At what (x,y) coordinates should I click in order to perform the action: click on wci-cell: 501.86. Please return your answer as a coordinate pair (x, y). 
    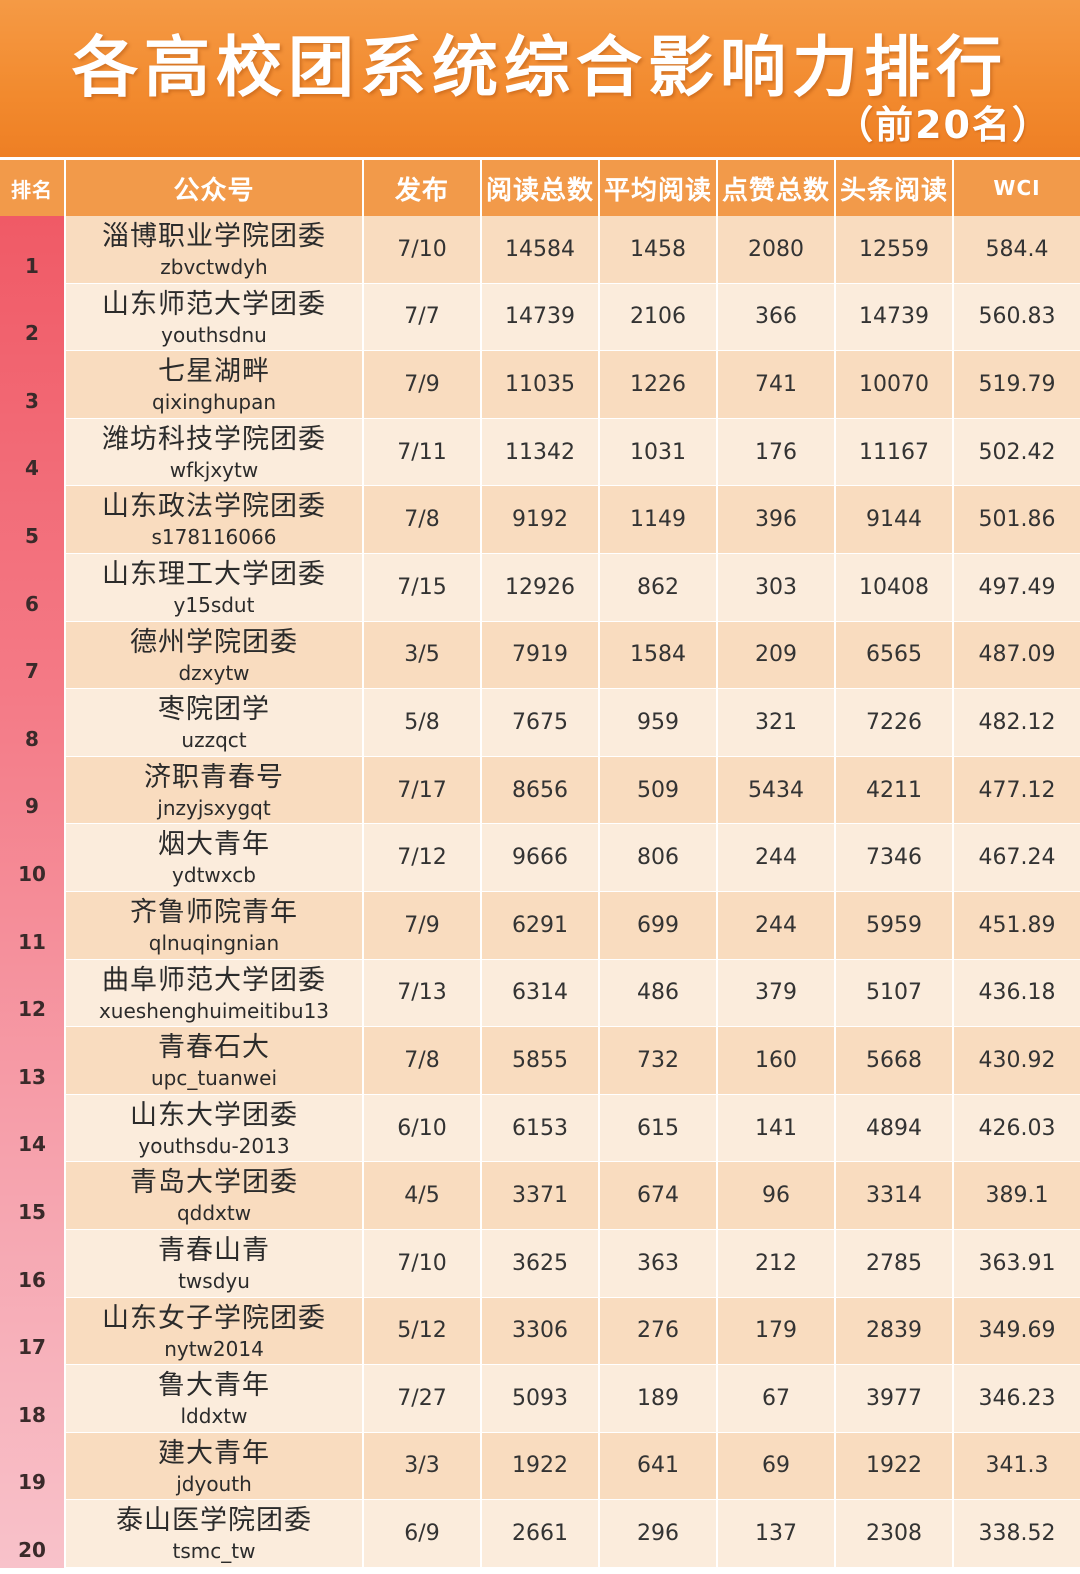
    Looking at the image, I should click on (1017, 520).